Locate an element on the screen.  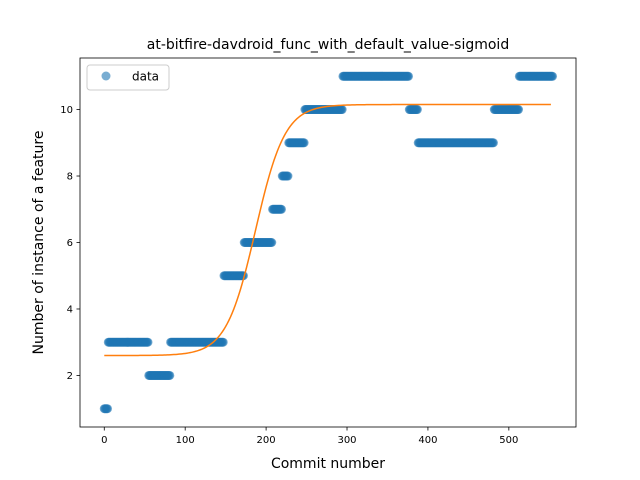
y-tick-label: 2 is located at coordinates (70, 376).